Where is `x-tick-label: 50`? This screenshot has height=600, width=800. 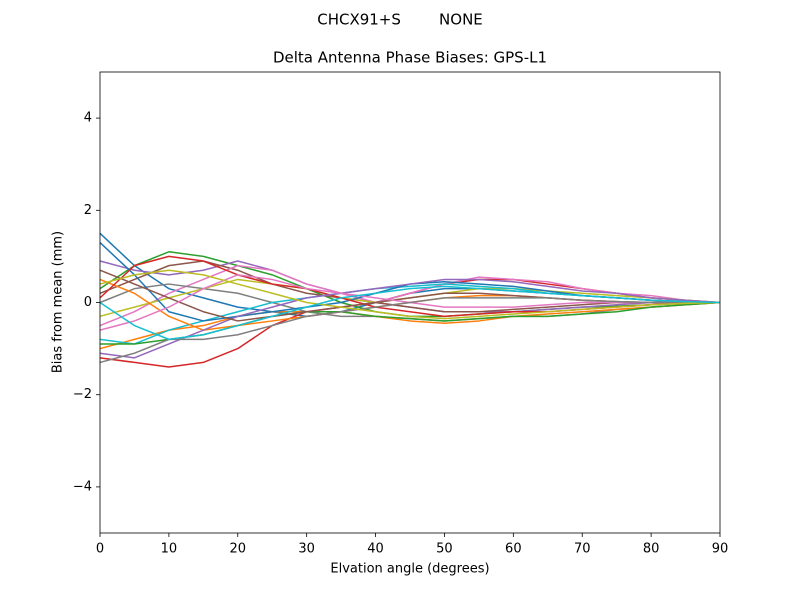 x-tick-label: 50 is located at coordinates (444, 549).